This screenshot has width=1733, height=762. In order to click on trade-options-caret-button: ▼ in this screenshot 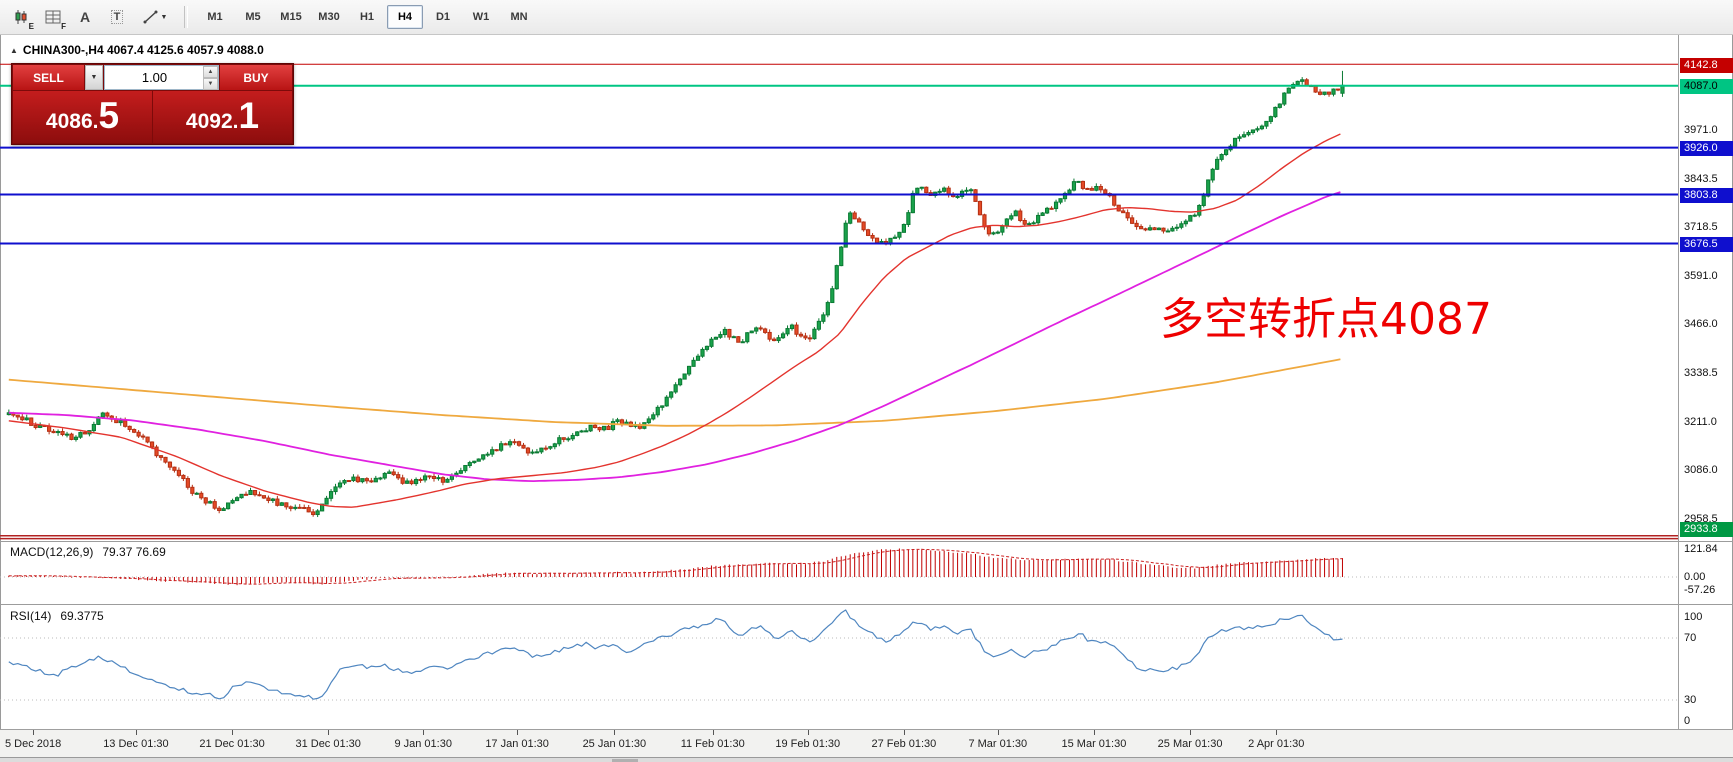, I will do `click(94, 77)`.